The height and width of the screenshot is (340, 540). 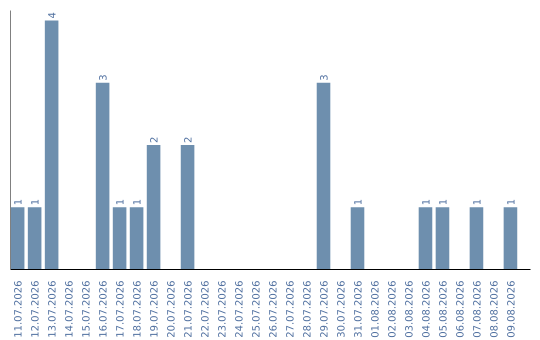 What do you see at coordinates (19, 309) in the screenshot?
I see `x-tick-label: 11.07.2026` at bounding box center [19, 309].